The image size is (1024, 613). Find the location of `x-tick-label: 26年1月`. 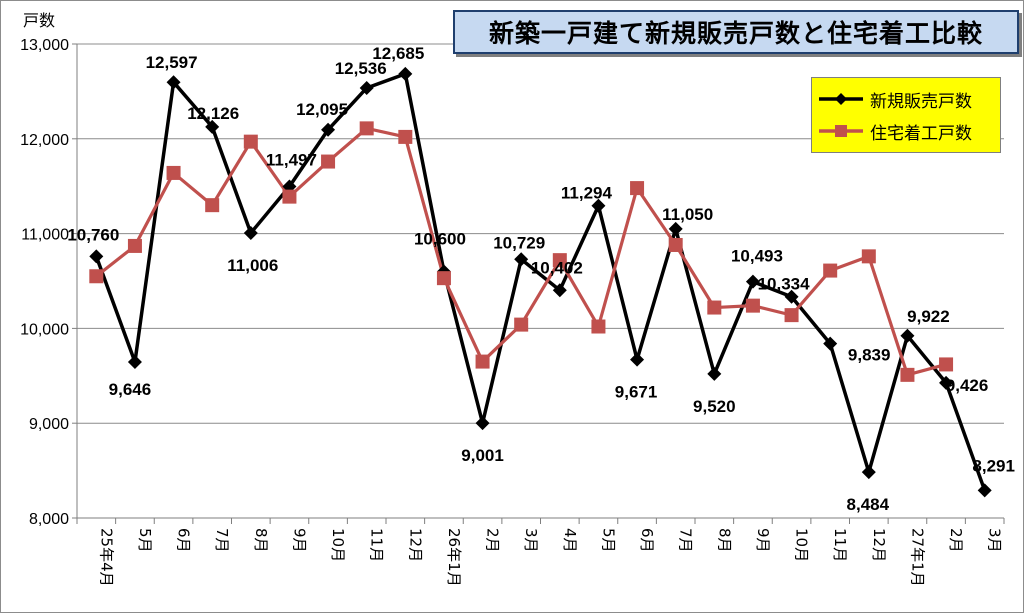

x-tick-label: 26年1月 is located at coordinates (454, 557).